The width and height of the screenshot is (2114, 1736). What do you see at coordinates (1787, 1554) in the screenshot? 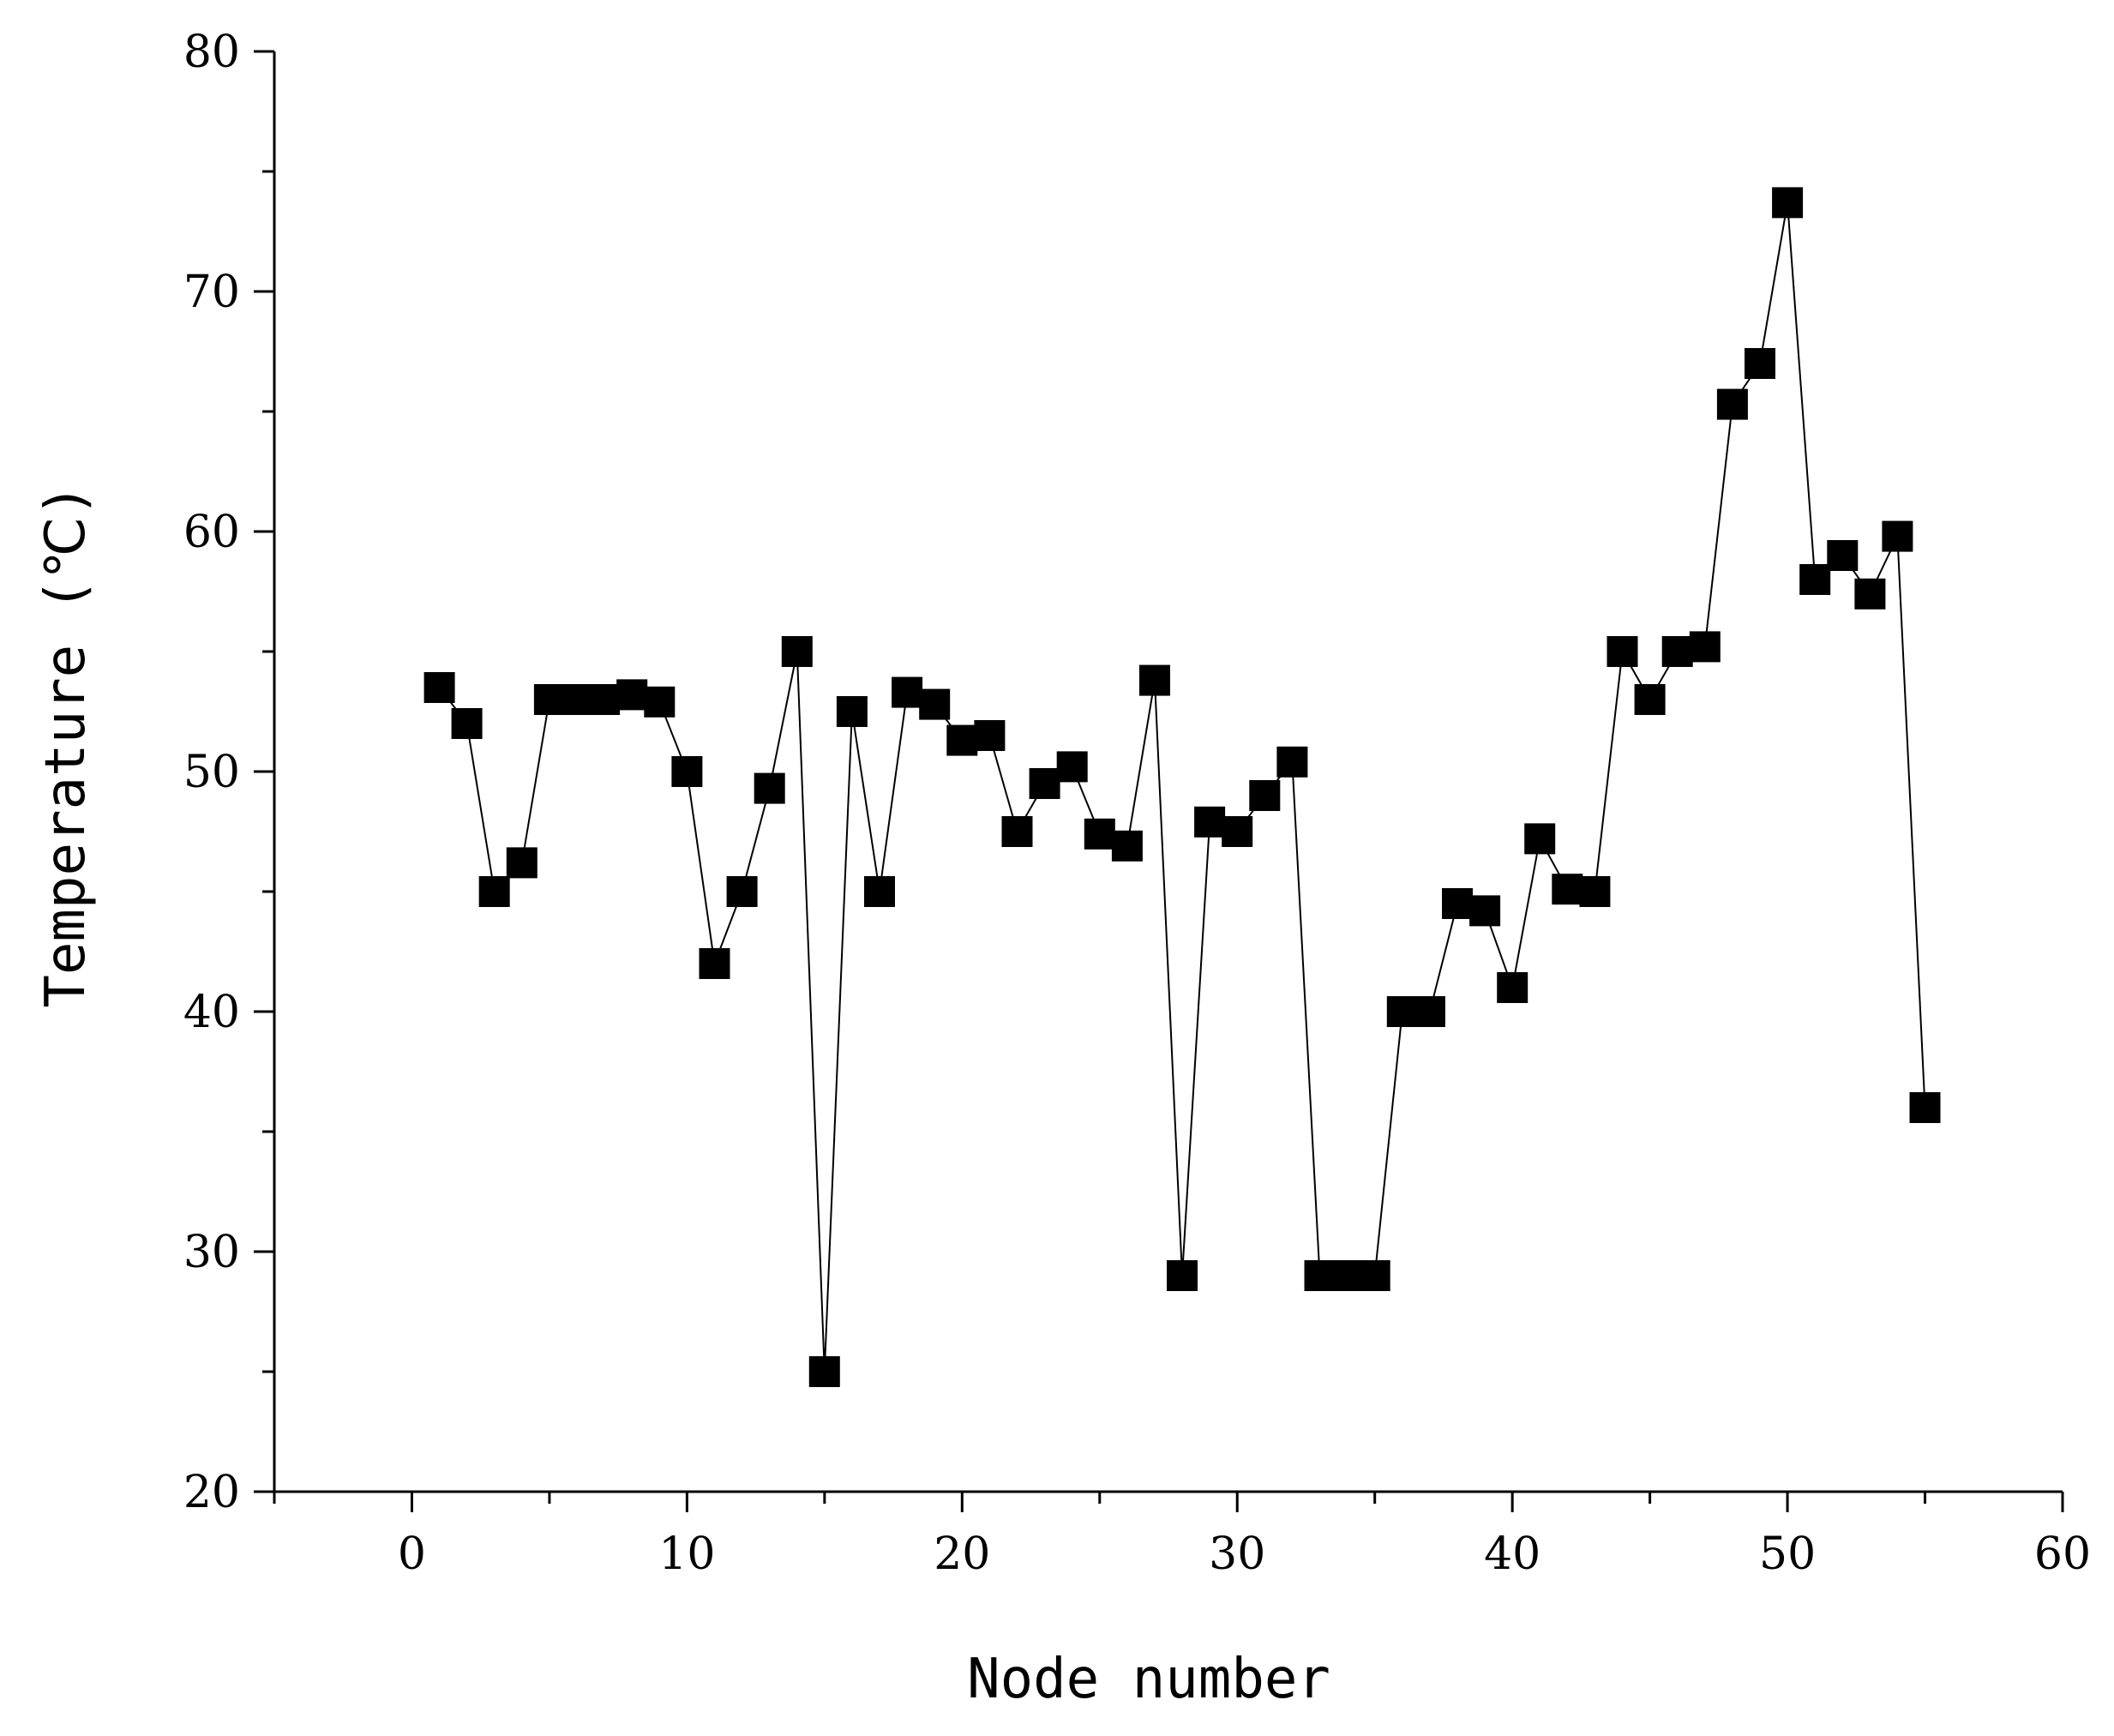
I see `x-tick-label: 50` at bounding box center [1787, 1554].